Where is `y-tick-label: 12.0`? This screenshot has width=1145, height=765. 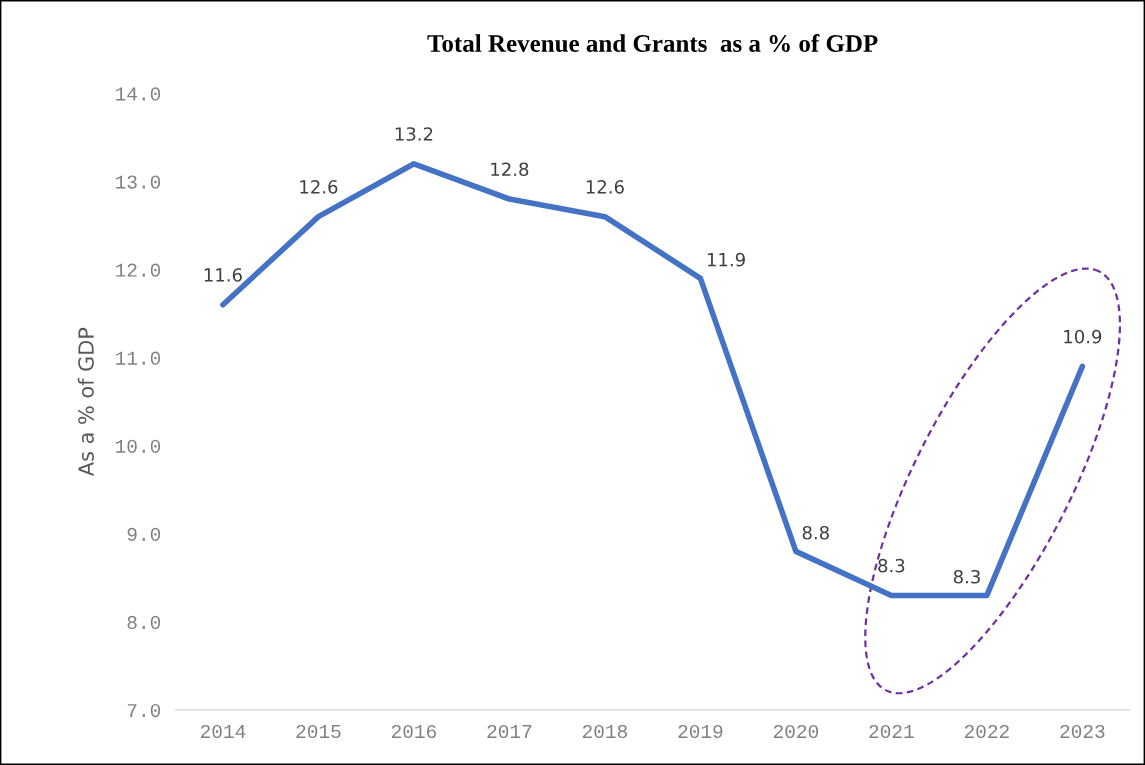 y-tick-label: 12.0 is located at coordinates (138, 270).